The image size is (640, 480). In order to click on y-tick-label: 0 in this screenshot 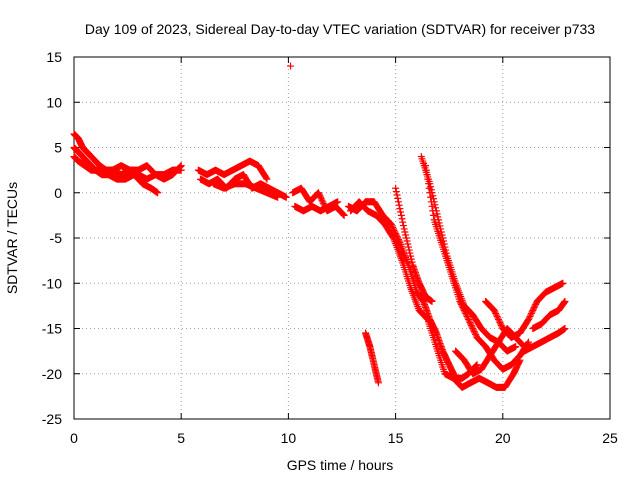, I will do `click(58, 193)`.